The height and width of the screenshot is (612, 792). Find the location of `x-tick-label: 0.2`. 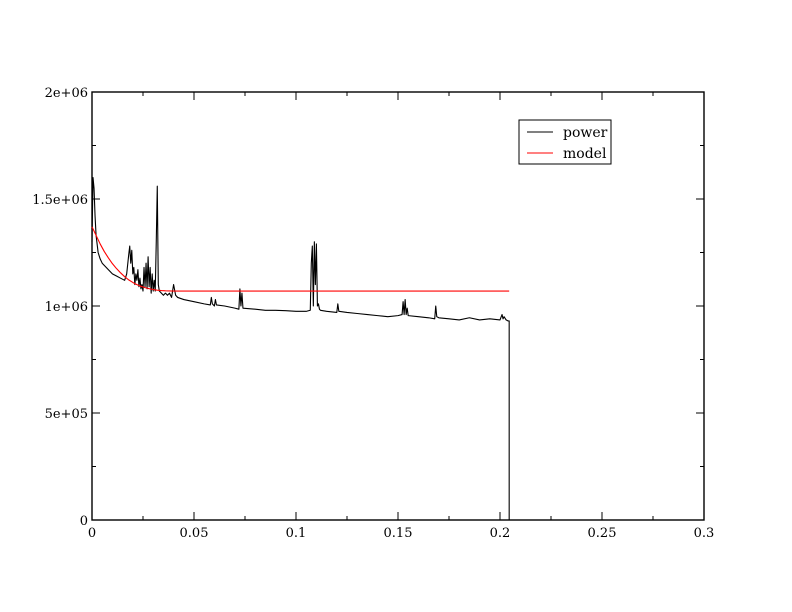

x-tick-label: 0.2 is located at coordinates (500, 533).